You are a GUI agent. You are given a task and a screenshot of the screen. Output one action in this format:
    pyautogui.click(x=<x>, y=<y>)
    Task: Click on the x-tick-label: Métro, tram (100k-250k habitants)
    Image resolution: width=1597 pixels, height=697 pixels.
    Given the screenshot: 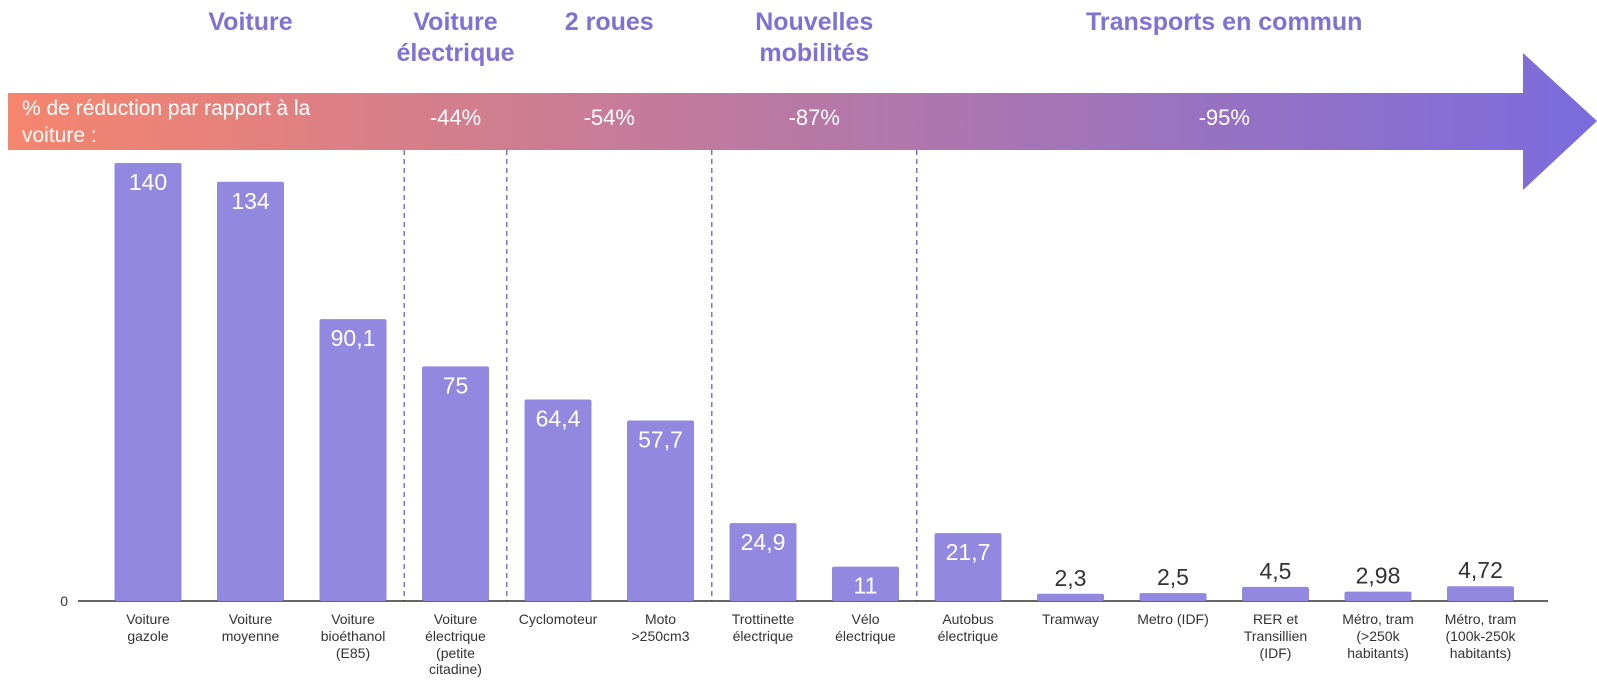 What is the action you would take?
    pyautogui.click(x=1480, y=636)
    